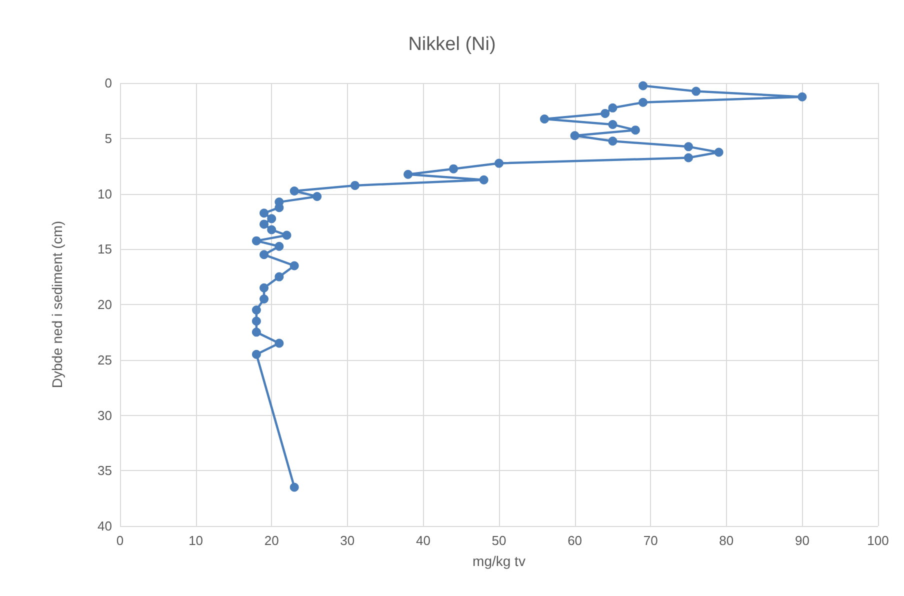 The image size is (904, 596). What do you see at coordinates (575, 540) in the screenshot?
I see `x-tick-label: 60` at bounding box center [575, 540].